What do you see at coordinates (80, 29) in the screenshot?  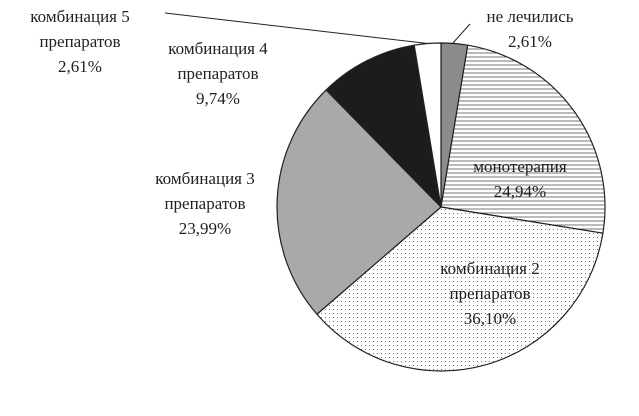 I see `slice-label: комбинация 5 препаратов` at bounding box center [80, 29].